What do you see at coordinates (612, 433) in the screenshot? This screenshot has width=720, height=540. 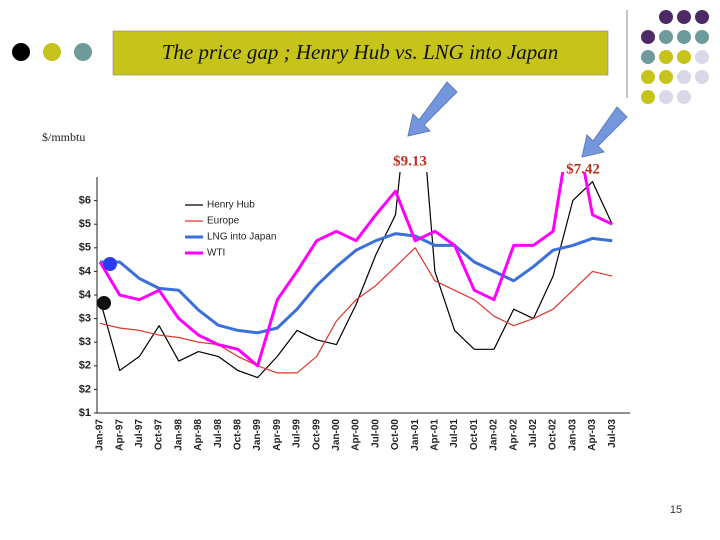 I see `x-tick-label: Jul-03` at bounding box center [612, 433].